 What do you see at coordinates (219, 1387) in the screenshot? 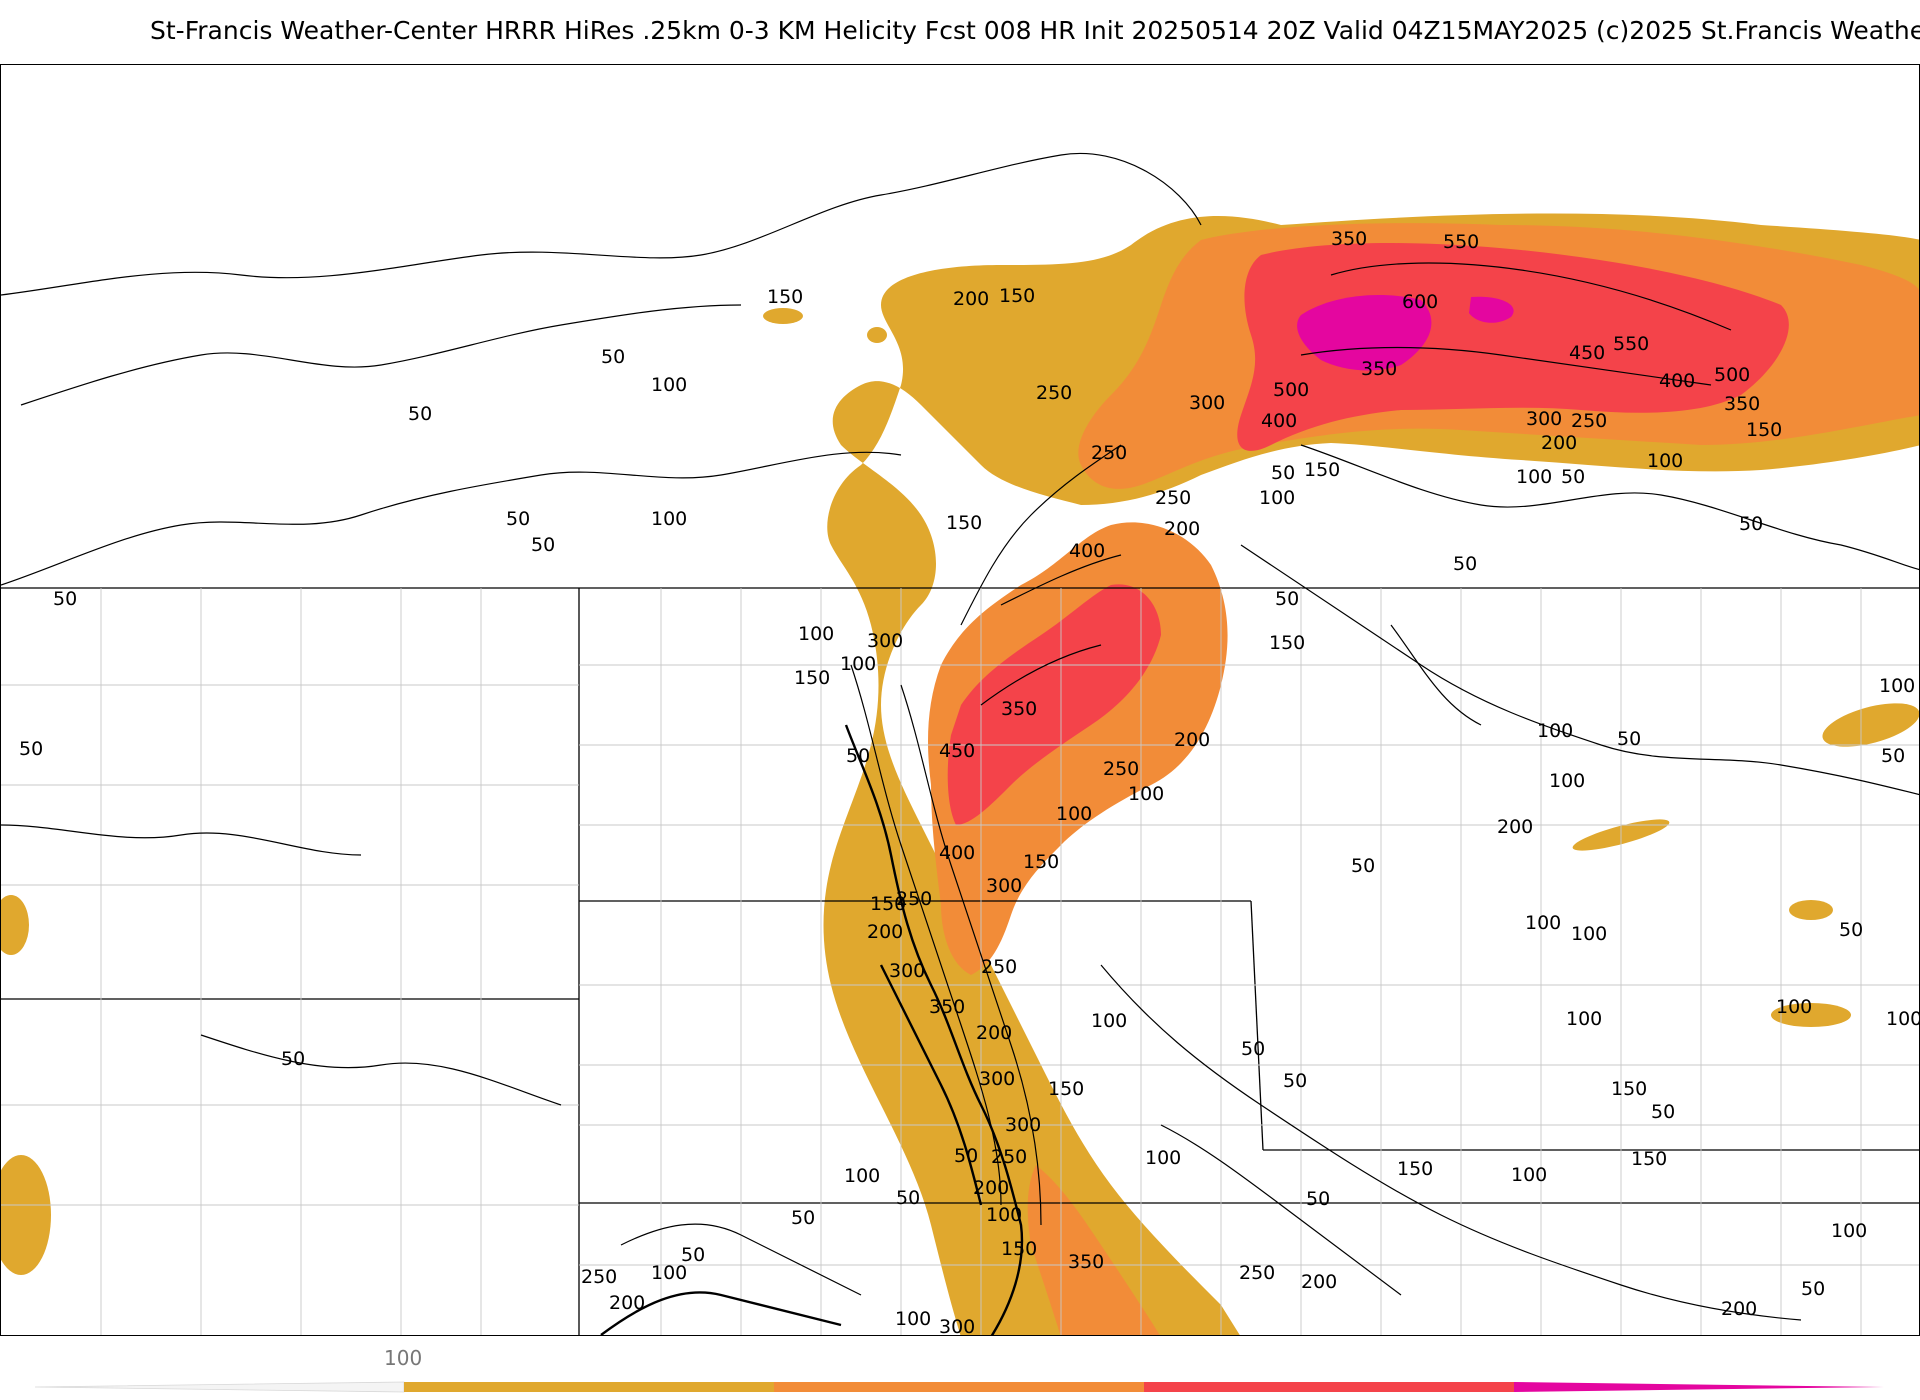
I see `colorbar-left-arrow` at bounding box center [219, 1387].